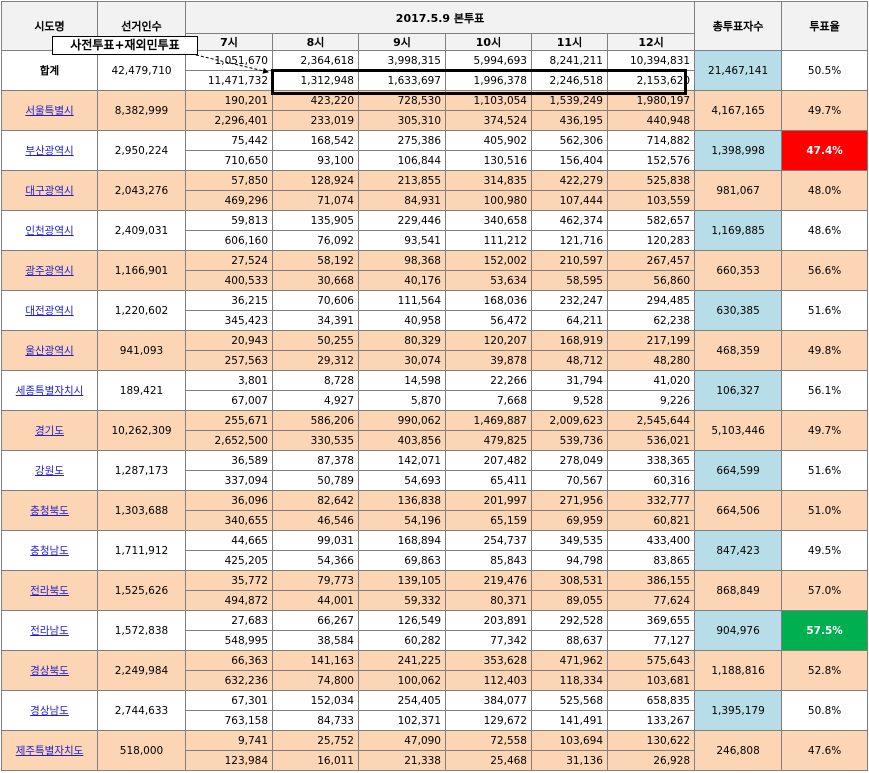 This screenshot has height=773, width=869. I want to click on turnout: 47.6%, so click(825, 750).